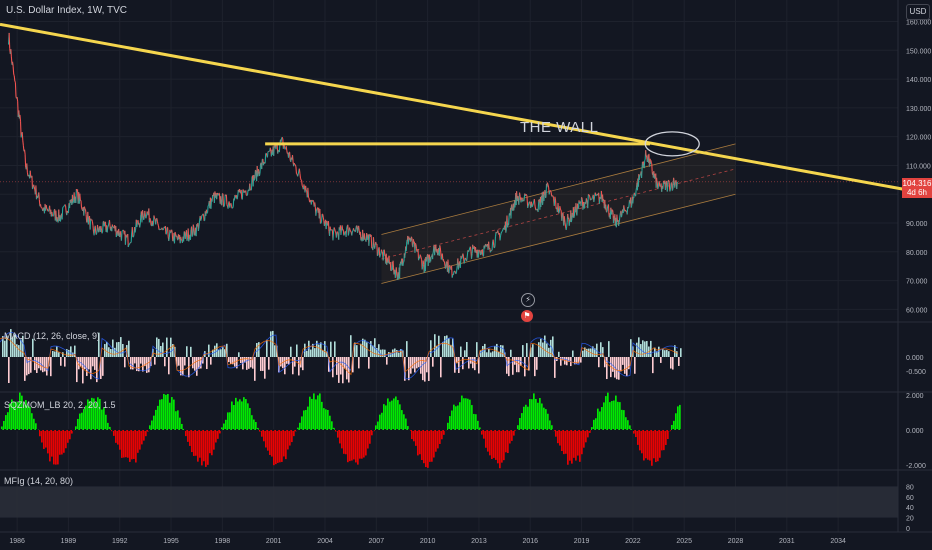  I want to click on sqzmom-pane-label: SQZMOM_LB 20, 2, 20, 1.5, so click(60, 405).